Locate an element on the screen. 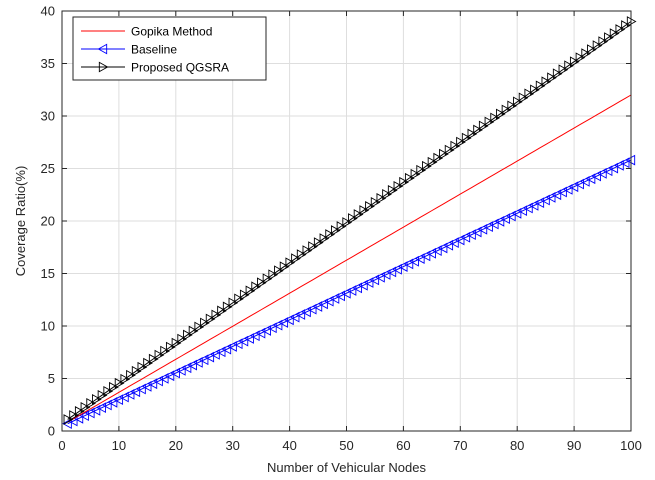  y-tick-label: 0 is located at coordinates (51, 431).